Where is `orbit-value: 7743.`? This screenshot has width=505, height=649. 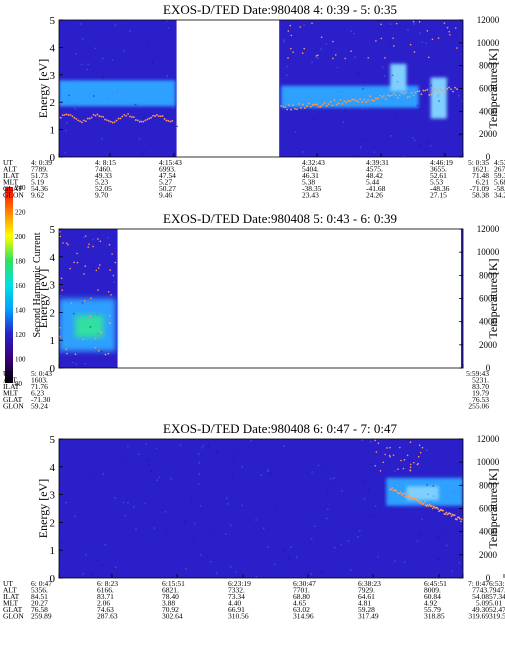
orbit-value: 7743. is located at coordinates (480, 590).